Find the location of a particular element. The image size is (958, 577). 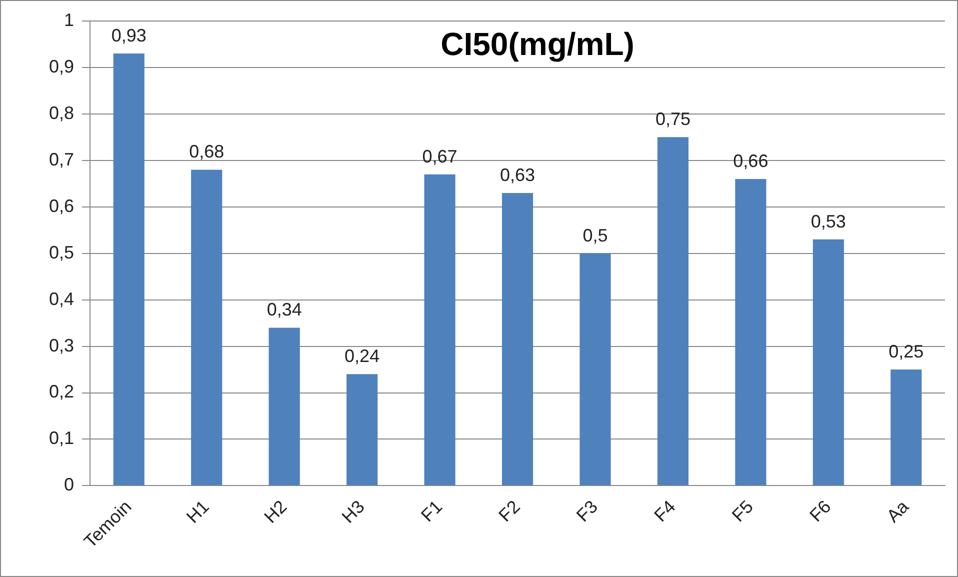

x-tick-label: F2 is located at coordinates (509, 511).